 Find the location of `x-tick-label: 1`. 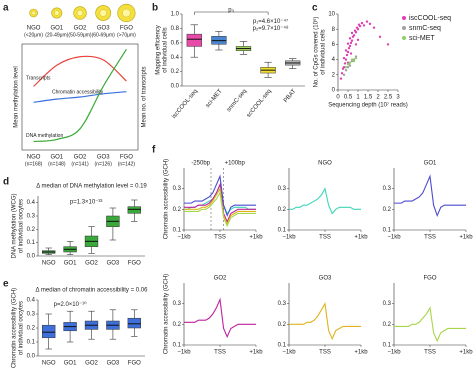

x-tick-label: 1 is located at coordinates (358, 98).